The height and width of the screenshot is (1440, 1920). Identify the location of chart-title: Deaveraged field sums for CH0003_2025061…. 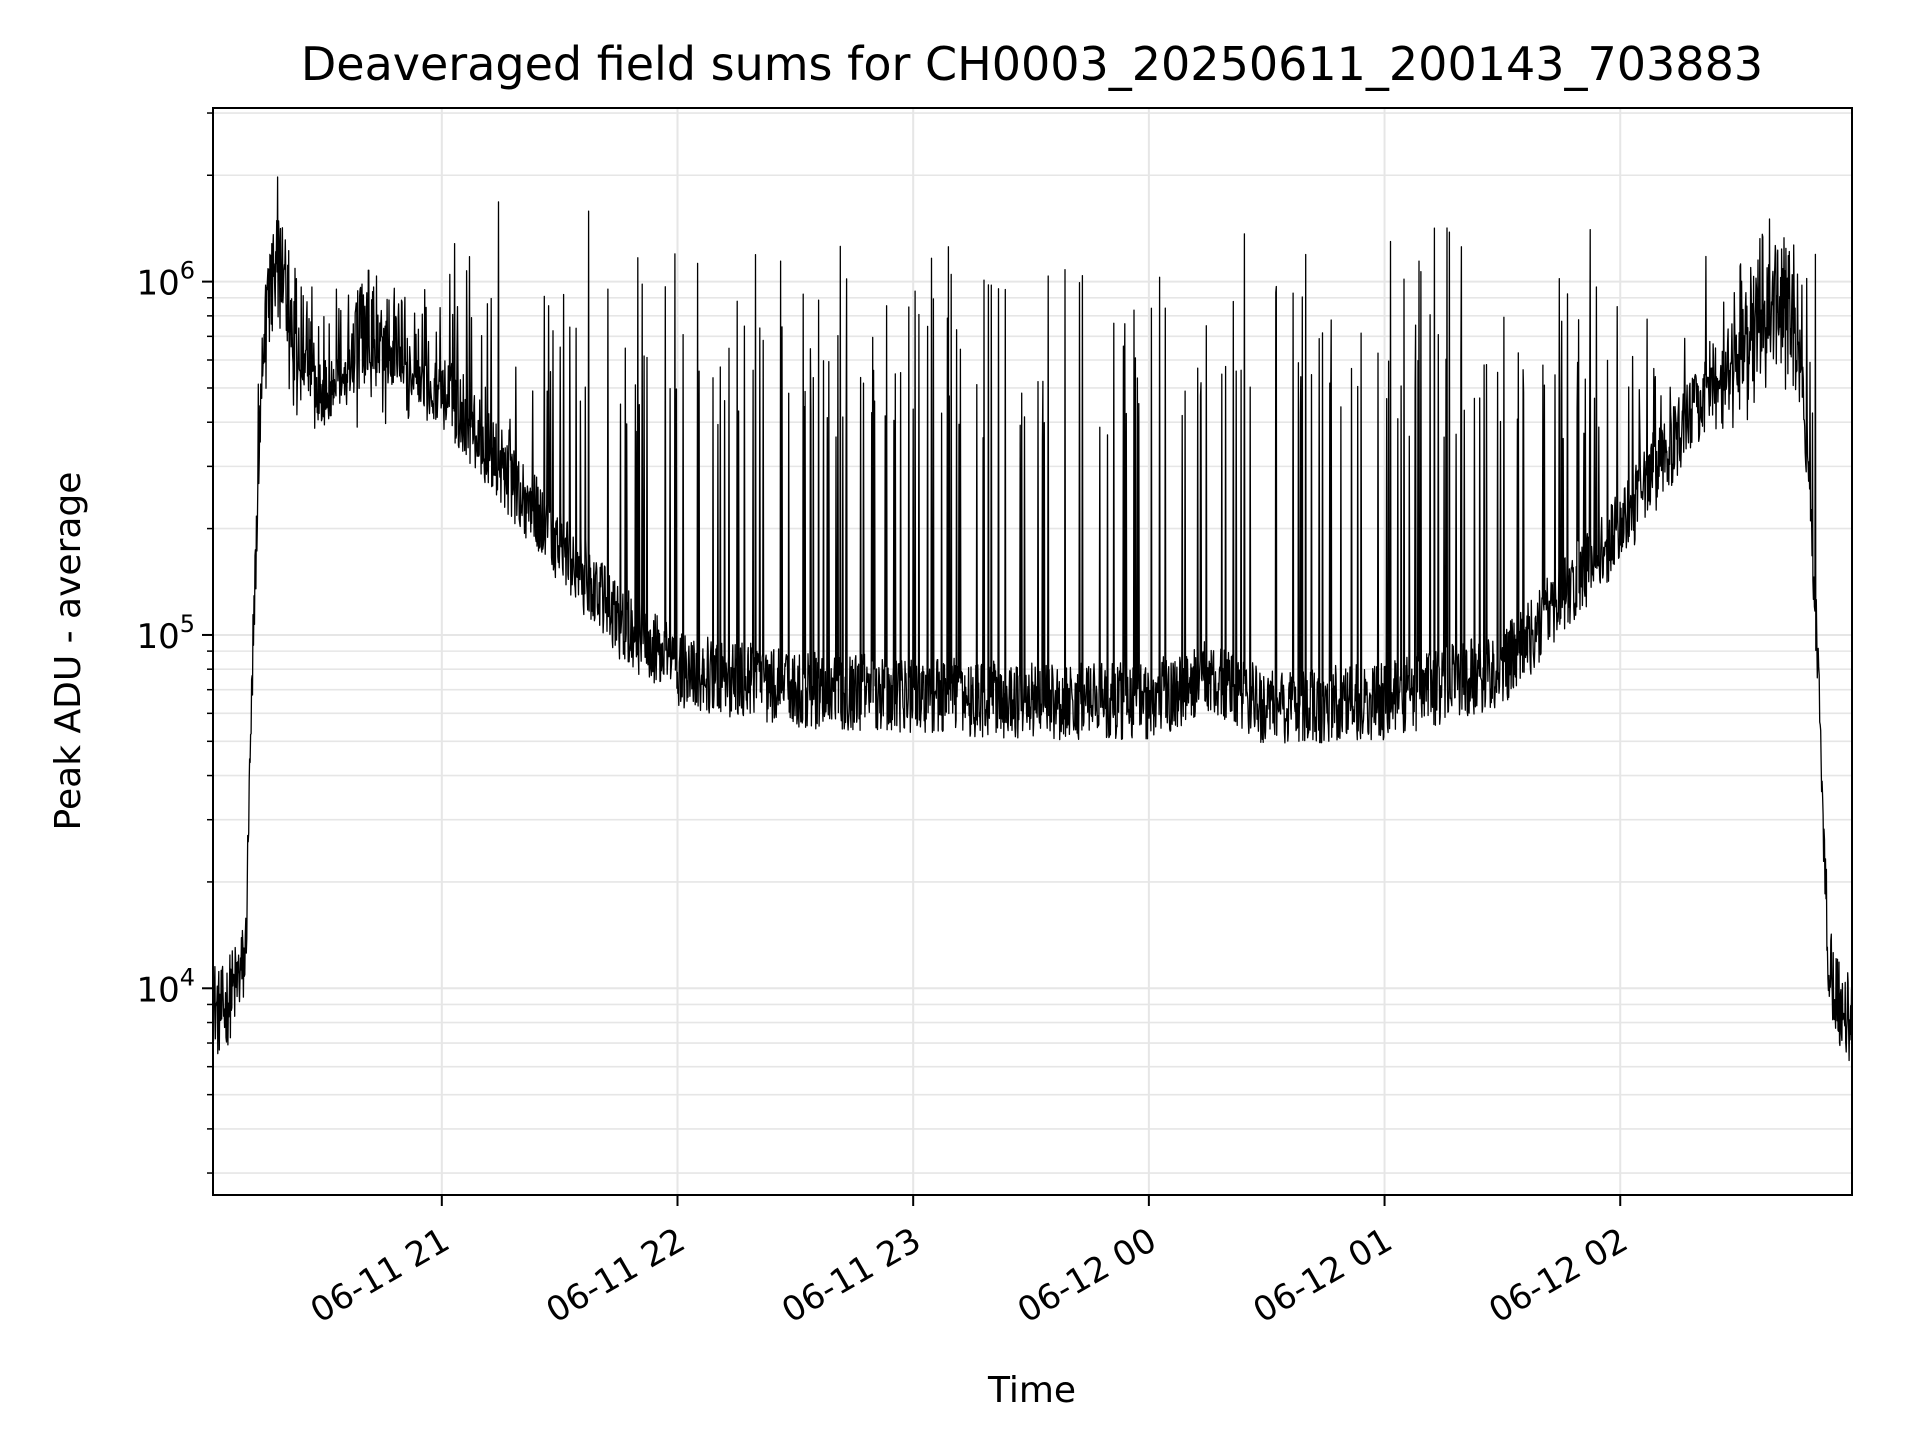
(1032, 64).